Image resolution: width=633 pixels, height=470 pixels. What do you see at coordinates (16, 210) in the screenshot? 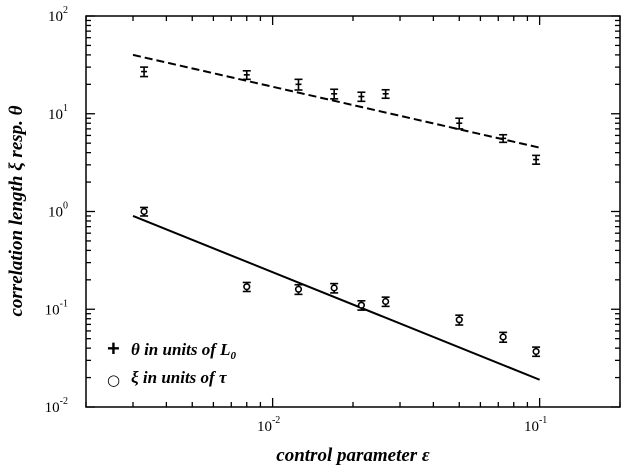
I see `y-axis-title: correlation length ξ resp. θ` at bounding box center [16, 210].